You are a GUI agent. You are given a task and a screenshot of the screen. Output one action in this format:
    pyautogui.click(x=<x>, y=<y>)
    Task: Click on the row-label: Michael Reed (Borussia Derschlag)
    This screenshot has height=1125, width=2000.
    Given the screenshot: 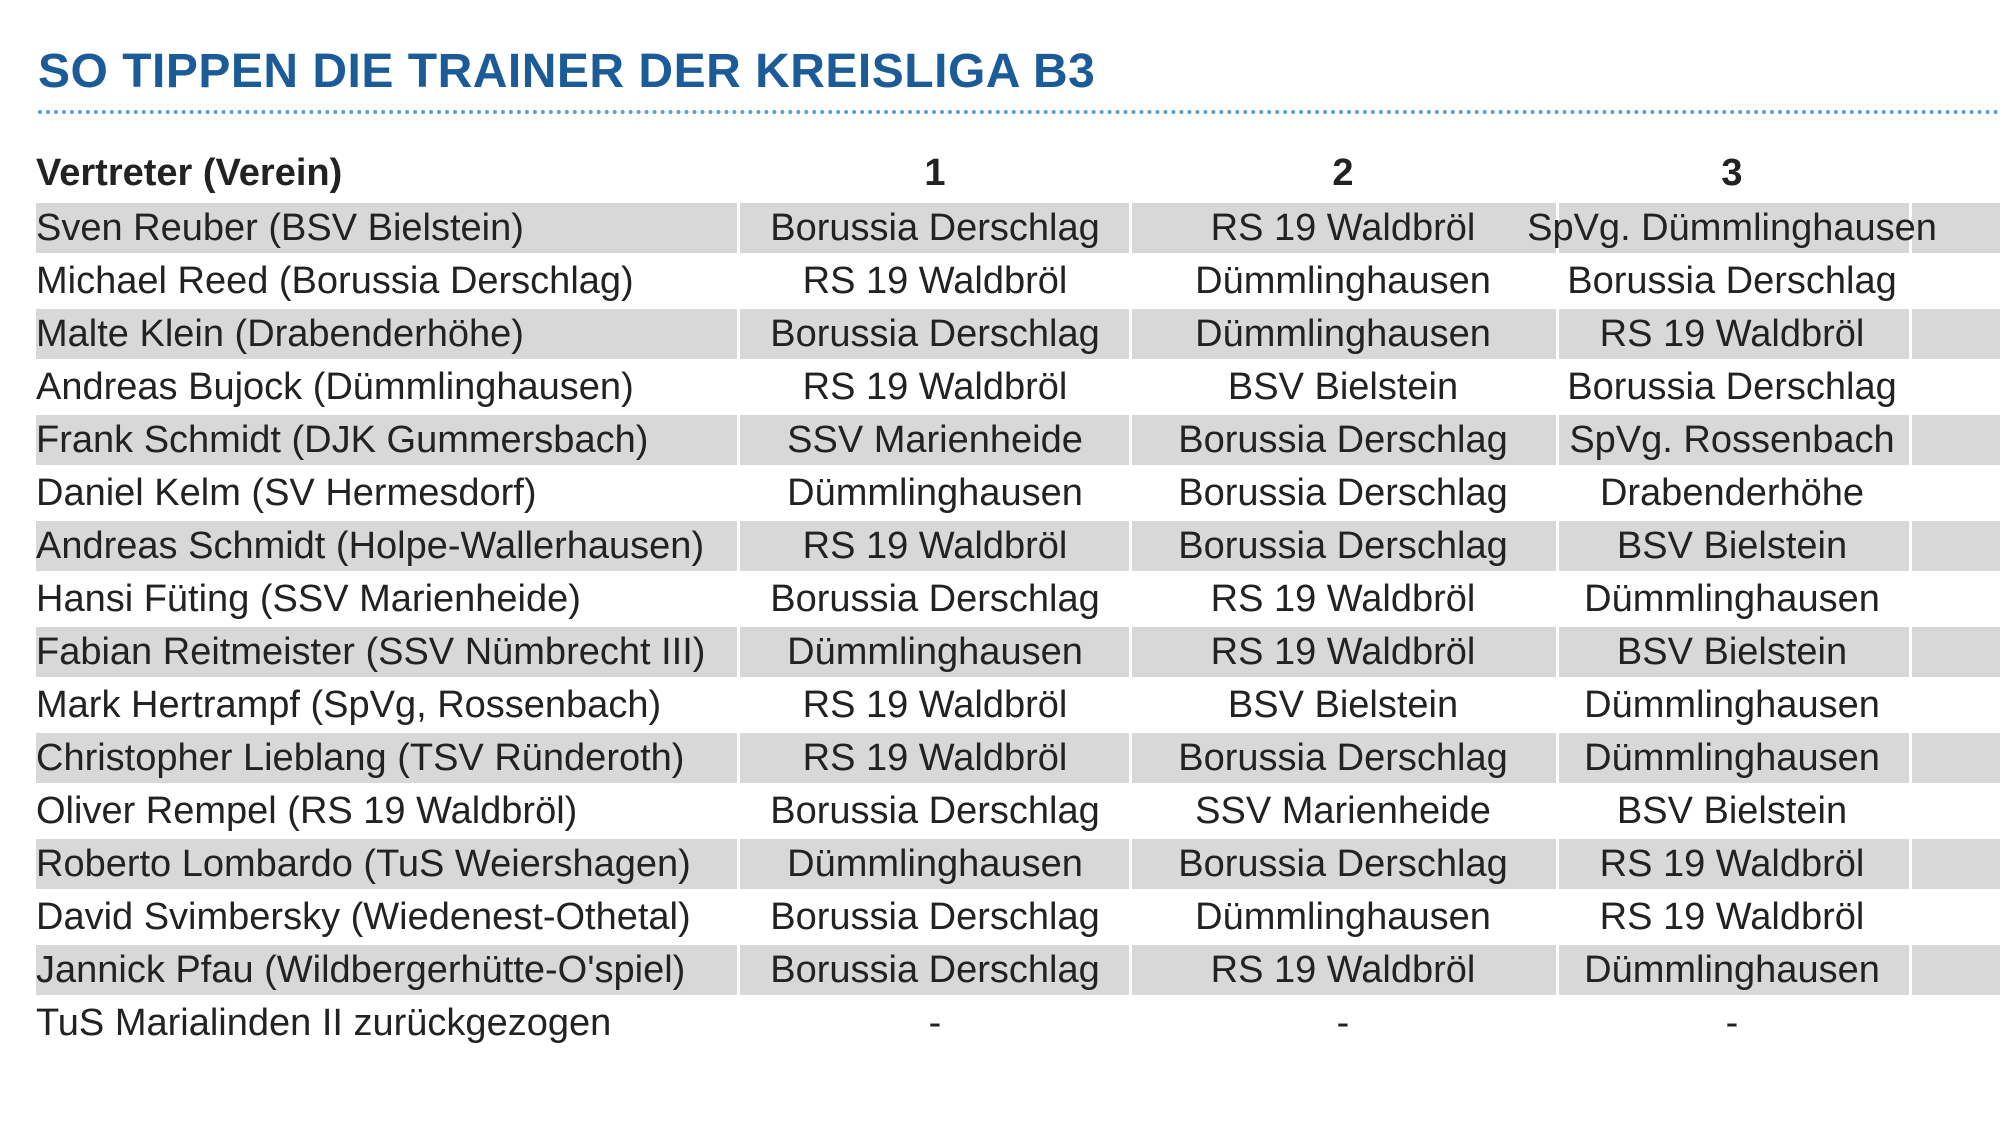 What is the action you would take?
    pyautogui.click(x=335, y=281)
    